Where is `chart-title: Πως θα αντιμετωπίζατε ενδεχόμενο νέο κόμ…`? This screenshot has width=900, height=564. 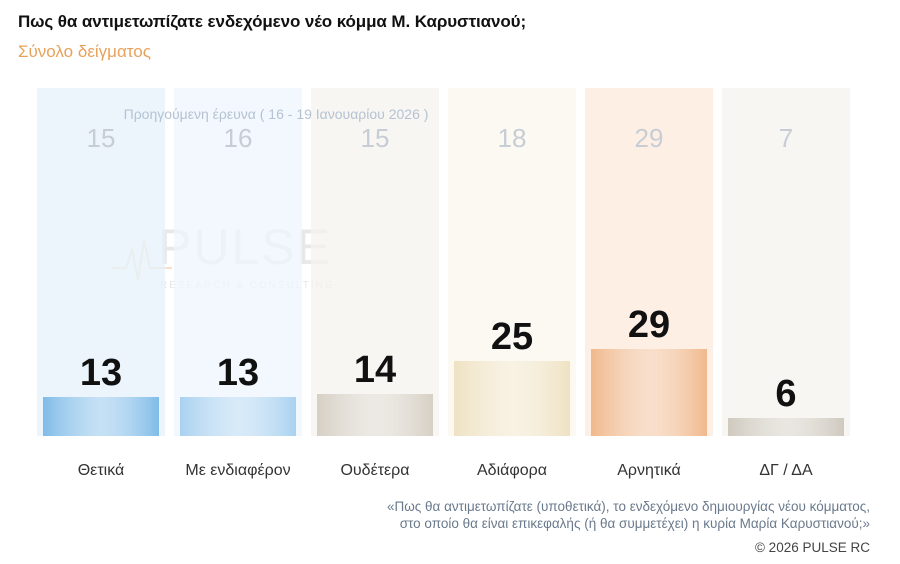
chart-title: Πως θα αντιμετωπίζατε ενδεχόμενο νέο κόμ… is located at coordinates (272, 21).